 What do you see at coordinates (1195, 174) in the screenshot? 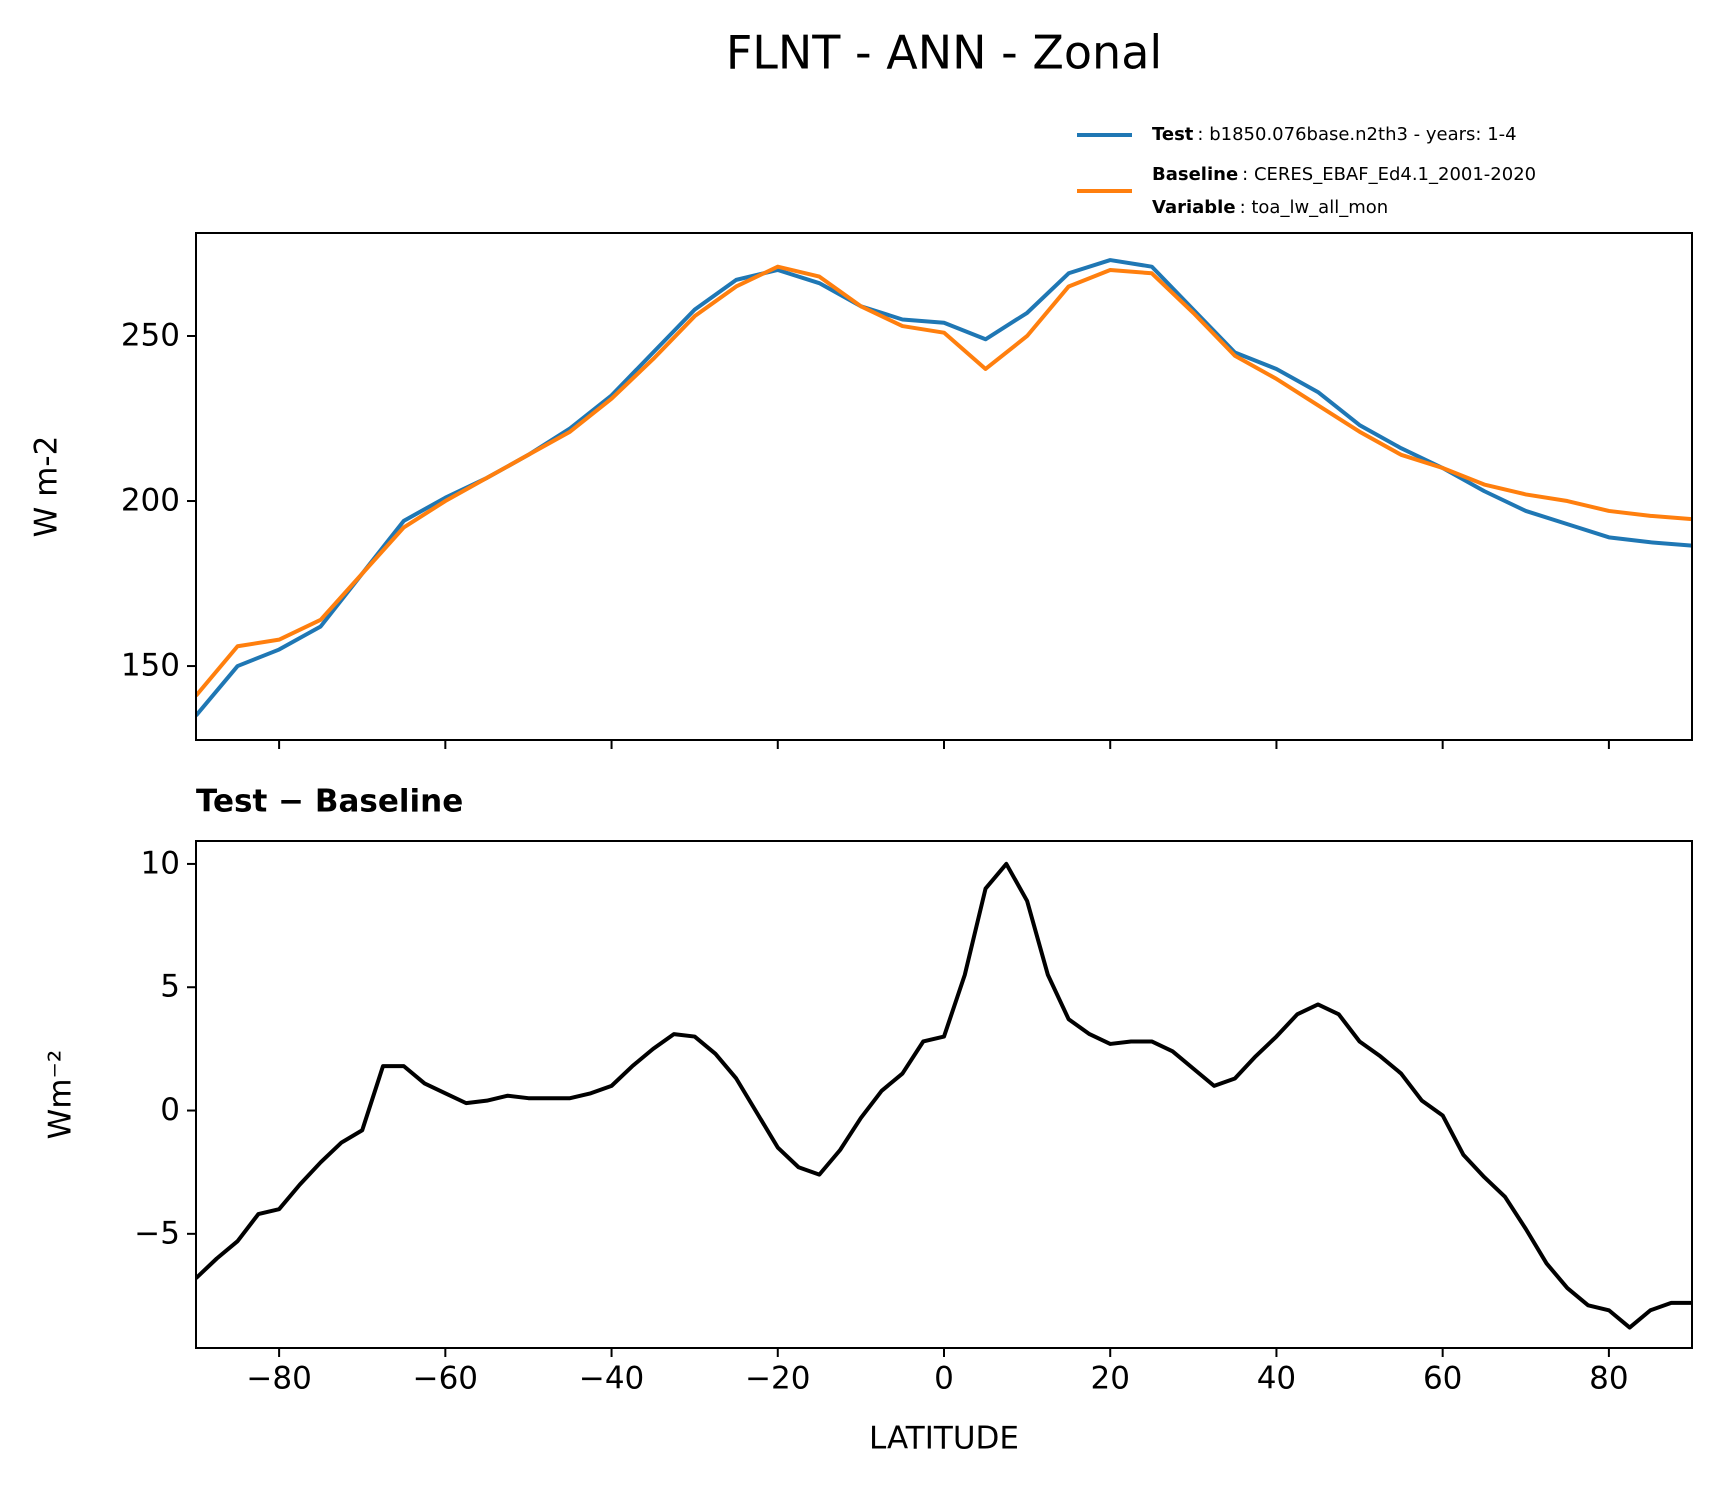
I see `legend-label: Baseline` at bounding box center [1195, 174].